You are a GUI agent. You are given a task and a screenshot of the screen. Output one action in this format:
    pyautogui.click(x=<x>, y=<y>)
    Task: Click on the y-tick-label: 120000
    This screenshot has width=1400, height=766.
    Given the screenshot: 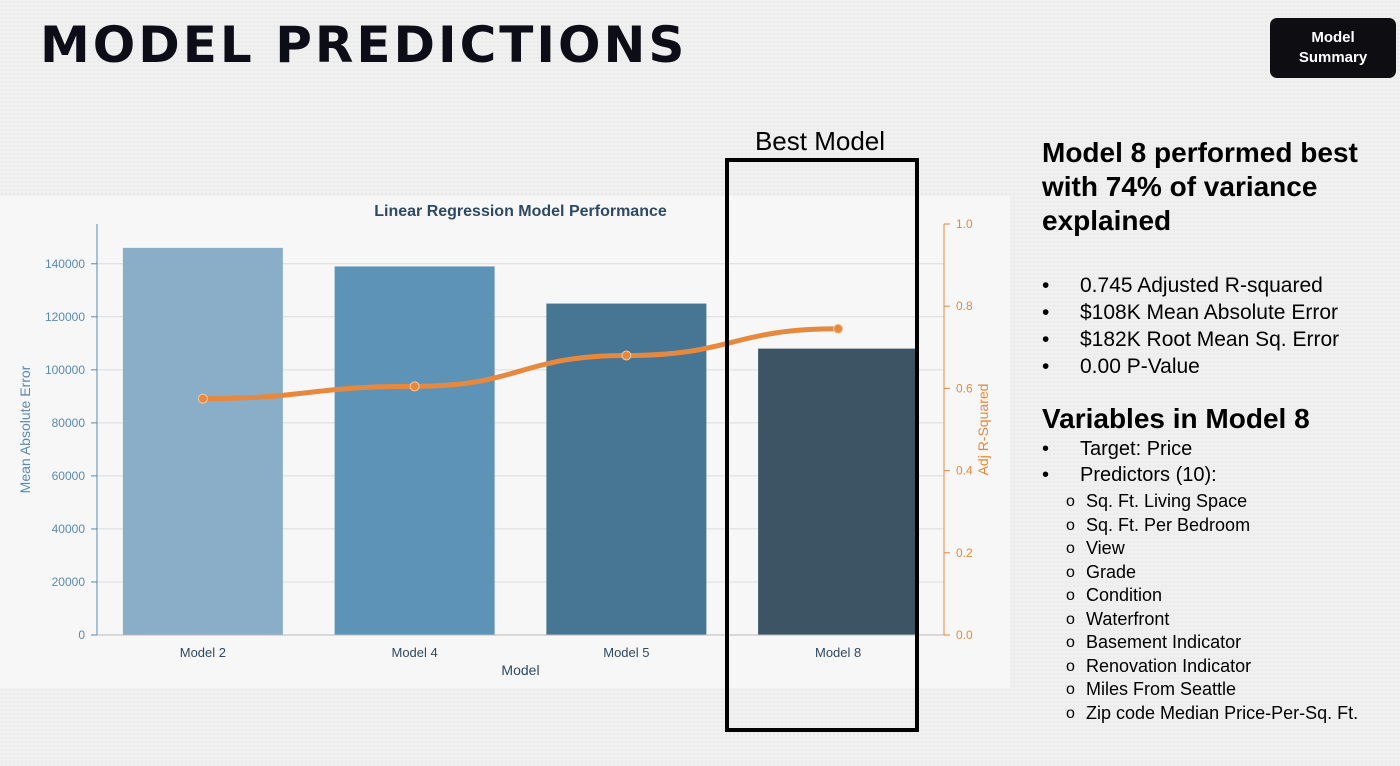 What is the action you would take?
    pyautogui.click(x=65, y=317)
    